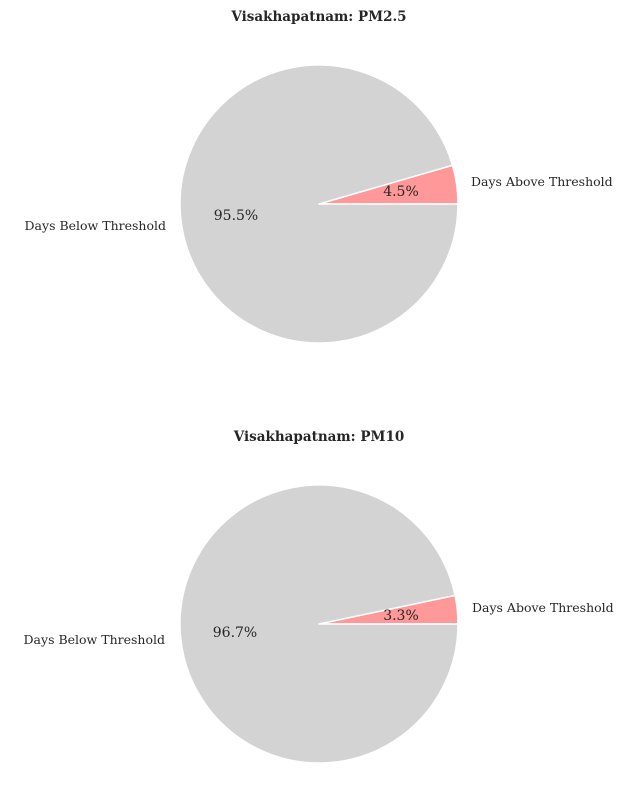  Describe the element at coordinates (235, 633) in the screenshot. I see `percent-label-below: 96.7%` at that location.